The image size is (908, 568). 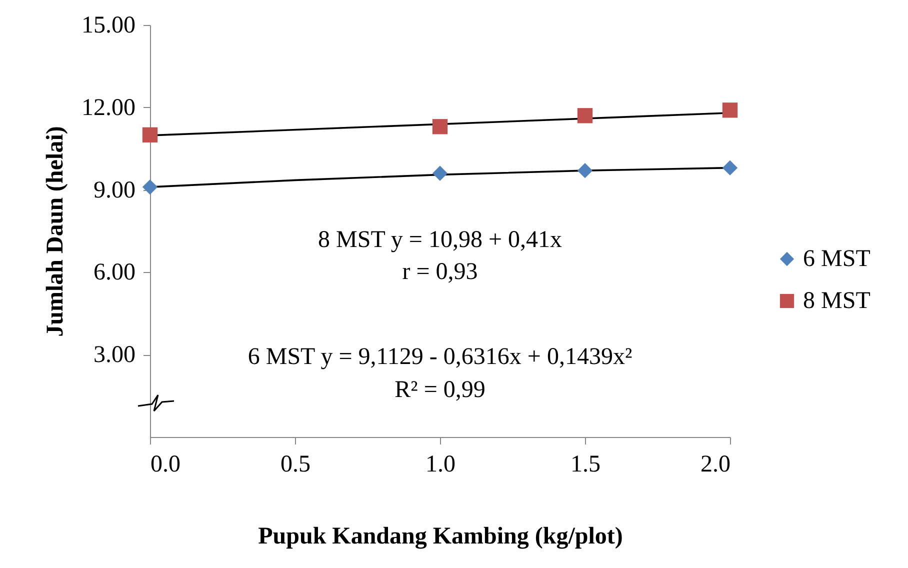 I want to click on x-tick-label: 0.5, so click(x=295, y=465).